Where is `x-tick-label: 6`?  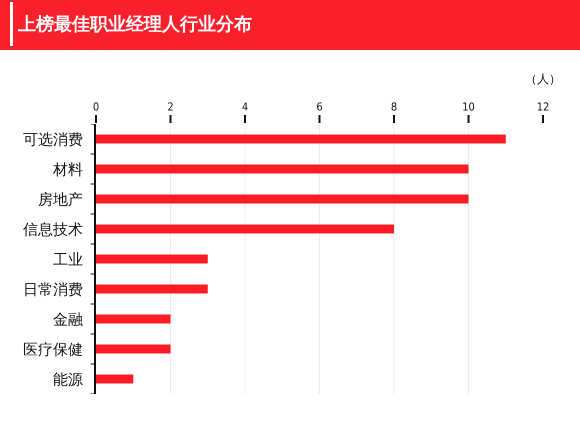
x-tick-label: 6 is located at coordinates (319, 107).